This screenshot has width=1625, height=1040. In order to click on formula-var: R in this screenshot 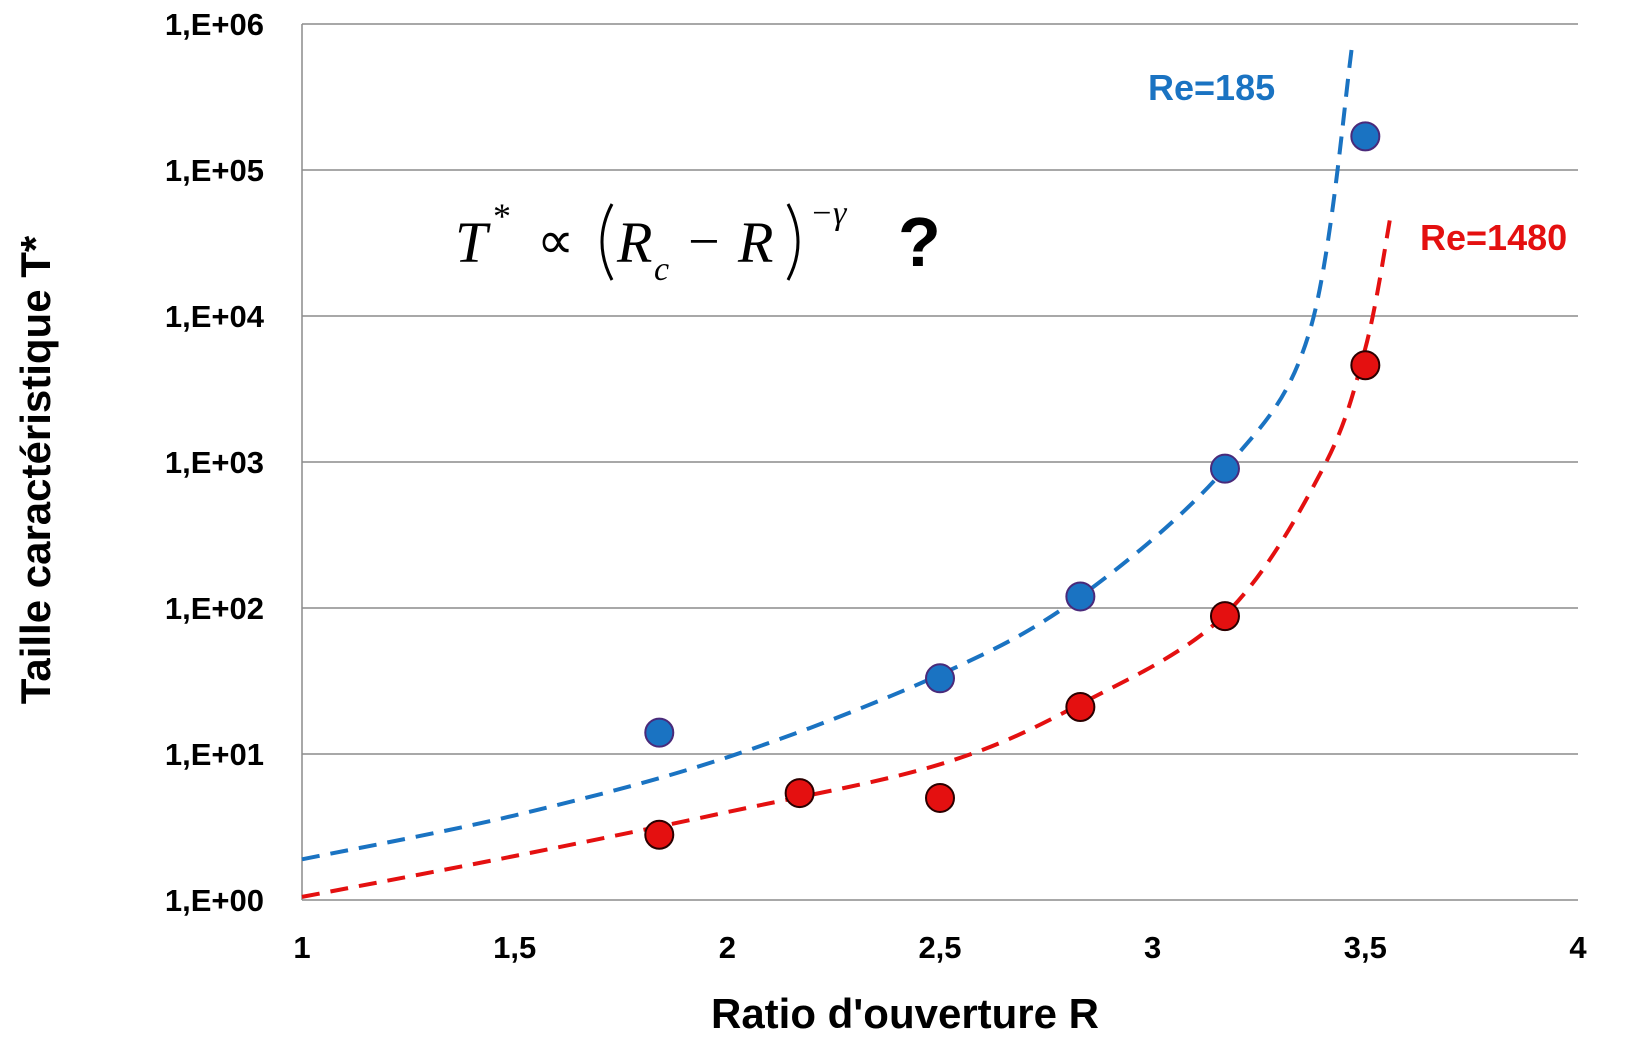, I will do `click(755, 242)`.